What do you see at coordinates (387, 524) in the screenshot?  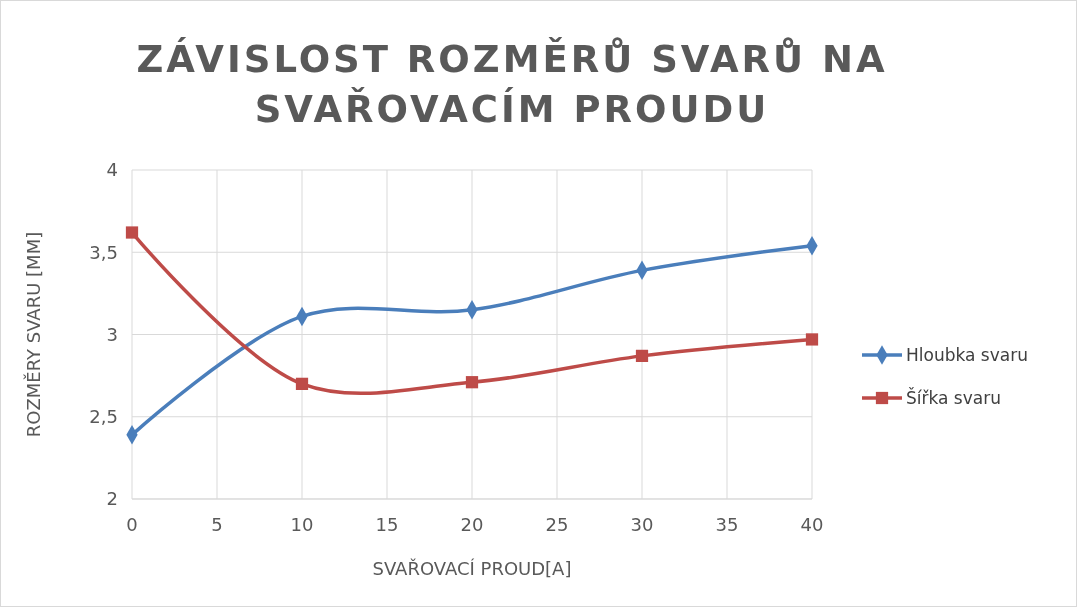 I see `x-tick-label: 15` at bounding box center [387, 524].